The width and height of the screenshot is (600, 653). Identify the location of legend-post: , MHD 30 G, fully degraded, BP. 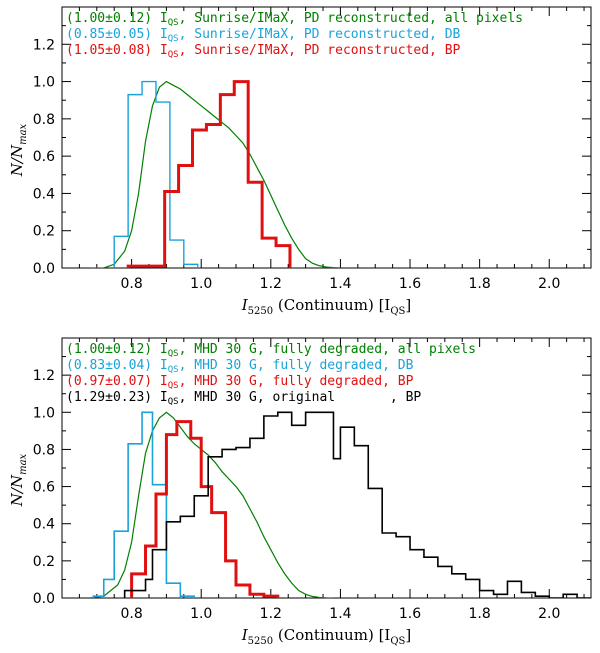
(296, 381).